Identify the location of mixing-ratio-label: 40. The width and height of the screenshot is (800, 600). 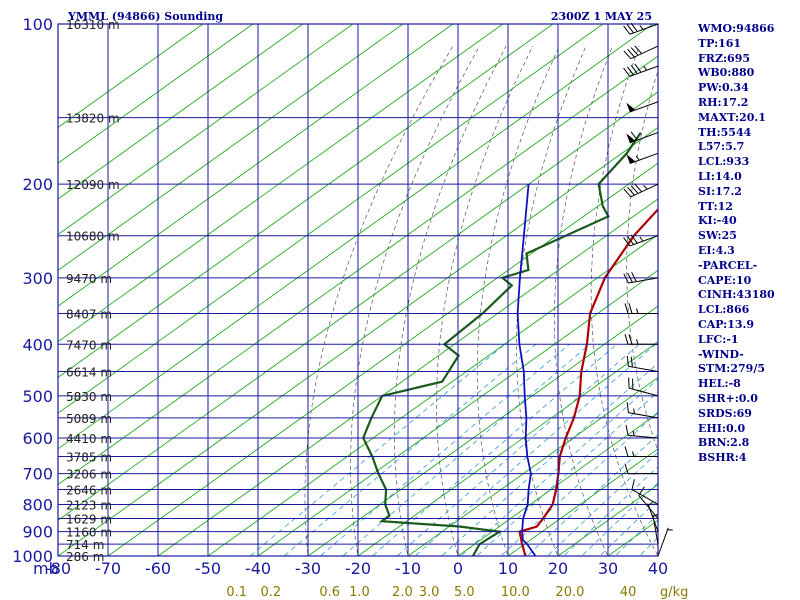
(628, 592).